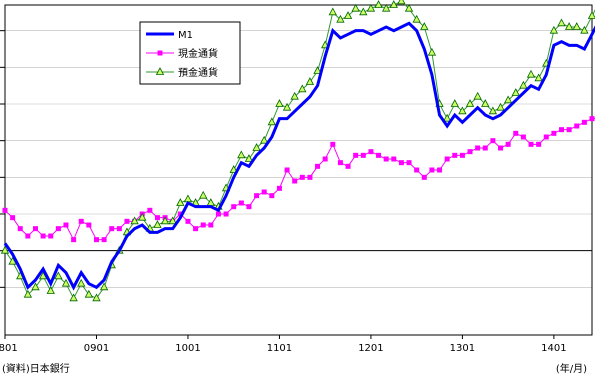  I want to click on x-tick-label: 1001, so click(187, 348).